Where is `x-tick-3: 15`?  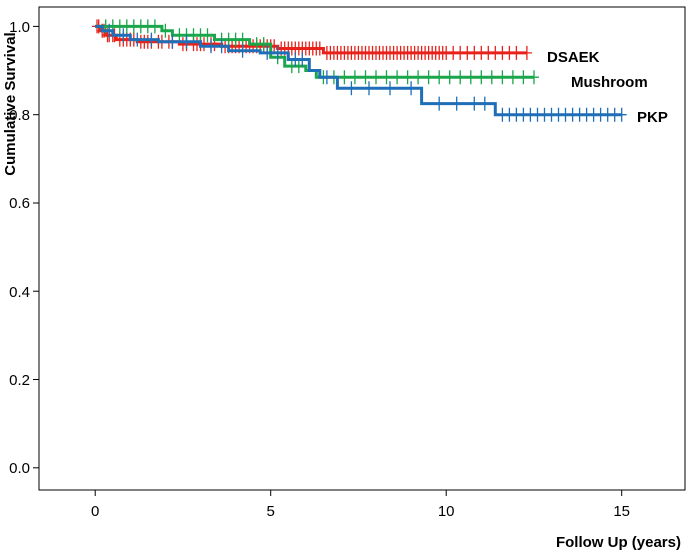 x-tick-3: 15 is located at coordinates (621, 505).